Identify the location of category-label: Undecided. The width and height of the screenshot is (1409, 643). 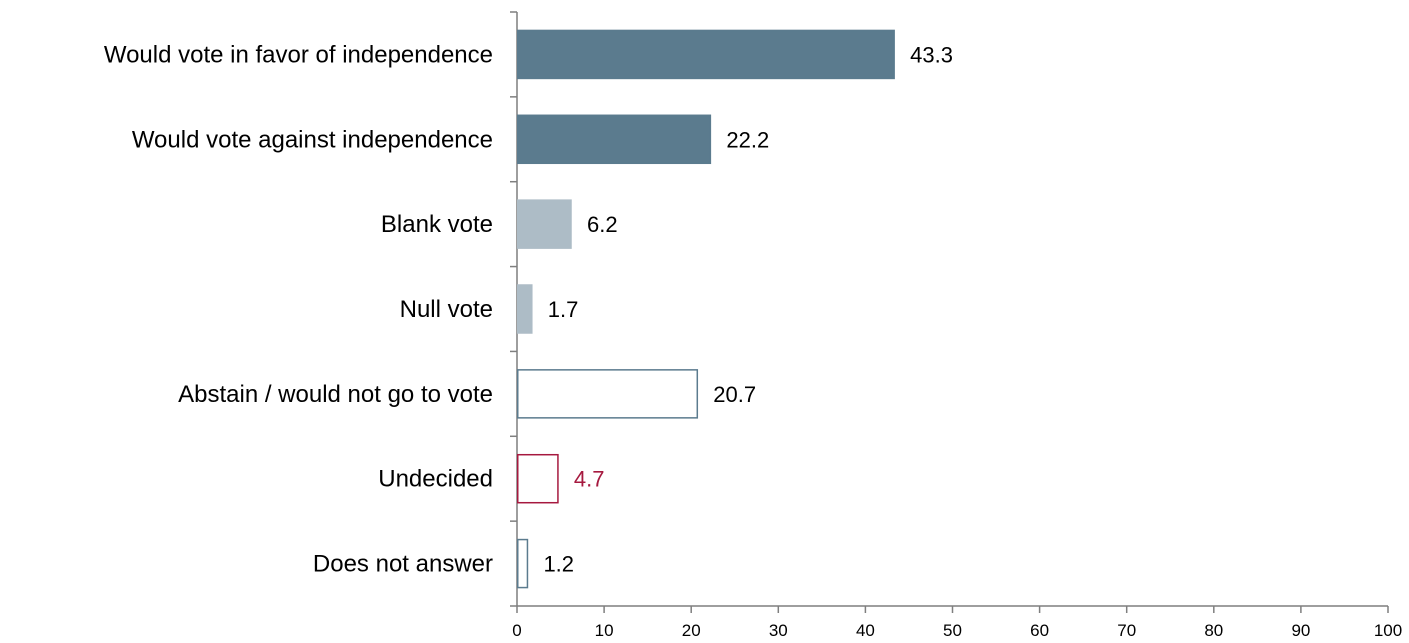
(435, 479).